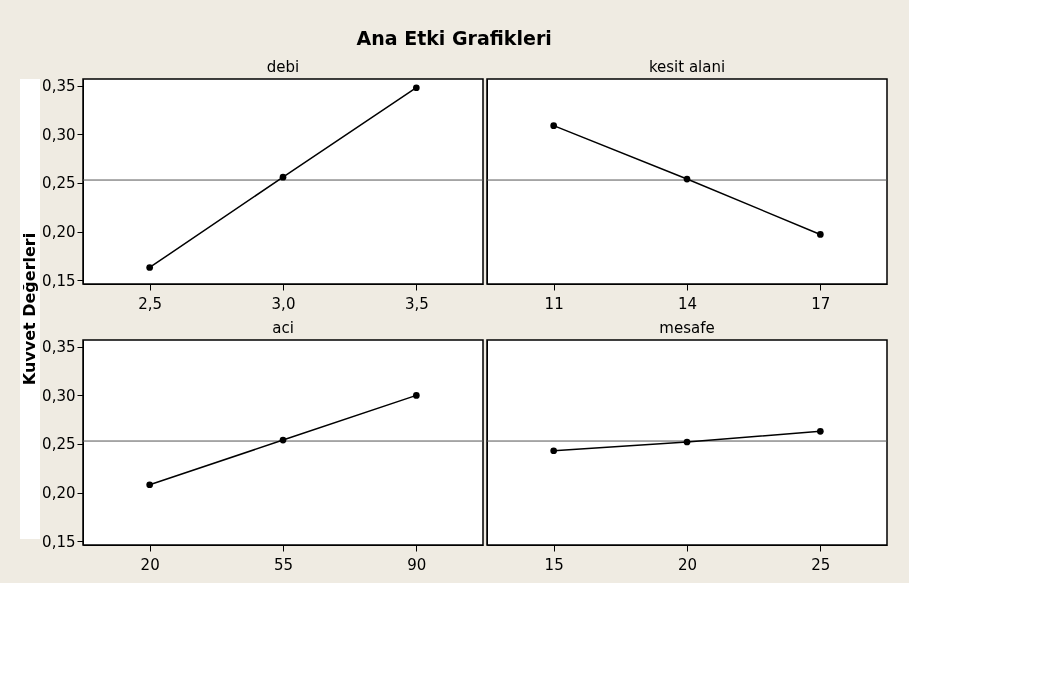 The image size is (1043, 696). What do you see at coordinates (283, 66) in the screenshot?
I see `x-axis-title: debi` at bounding box center [283, 66].